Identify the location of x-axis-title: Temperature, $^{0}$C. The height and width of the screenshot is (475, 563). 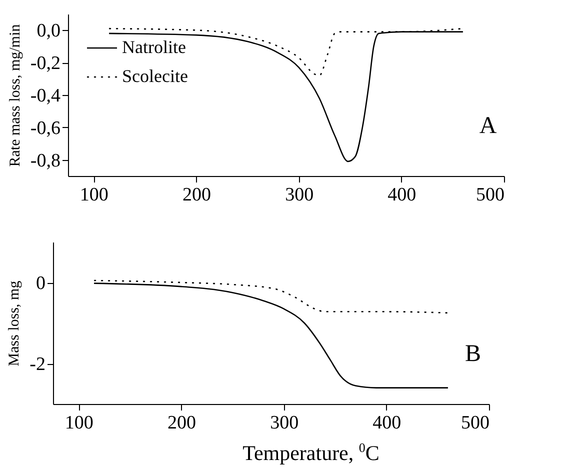
(311, 453).